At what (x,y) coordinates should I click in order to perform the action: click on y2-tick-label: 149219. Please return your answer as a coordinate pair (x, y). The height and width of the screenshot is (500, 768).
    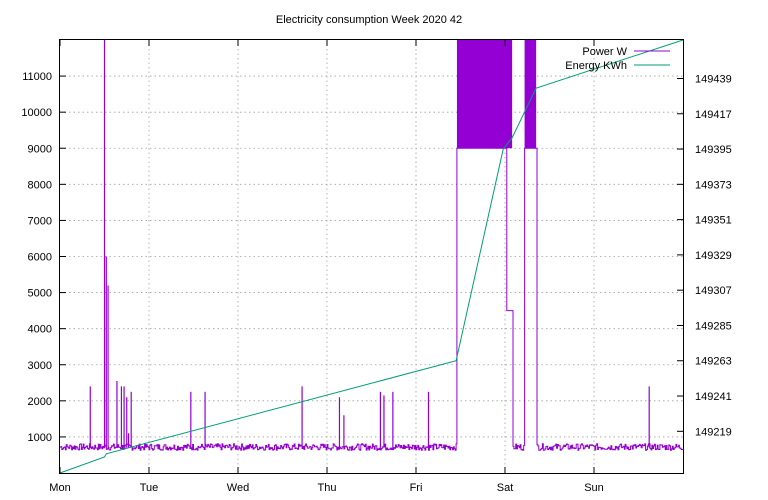
    Looking at the image, I should click on (713, 432).